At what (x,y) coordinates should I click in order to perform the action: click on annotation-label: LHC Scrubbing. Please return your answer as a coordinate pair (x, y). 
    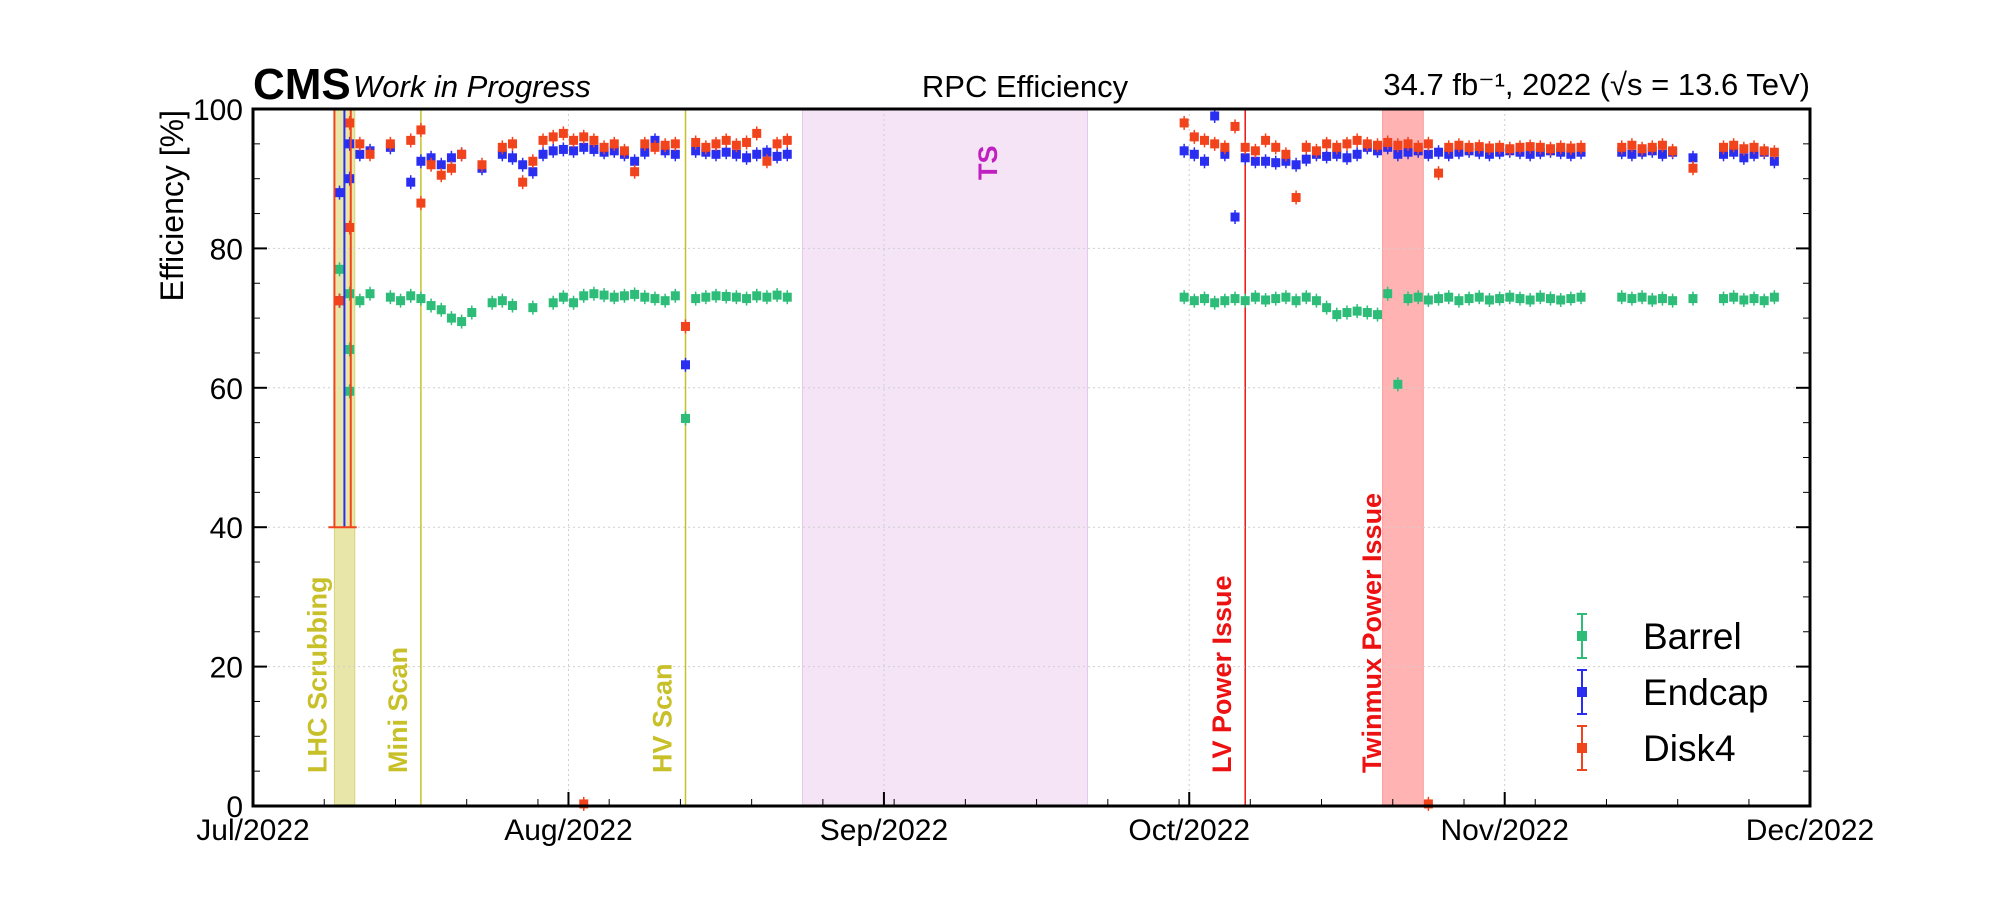
    Looking at the image, I should click on (318, 675).